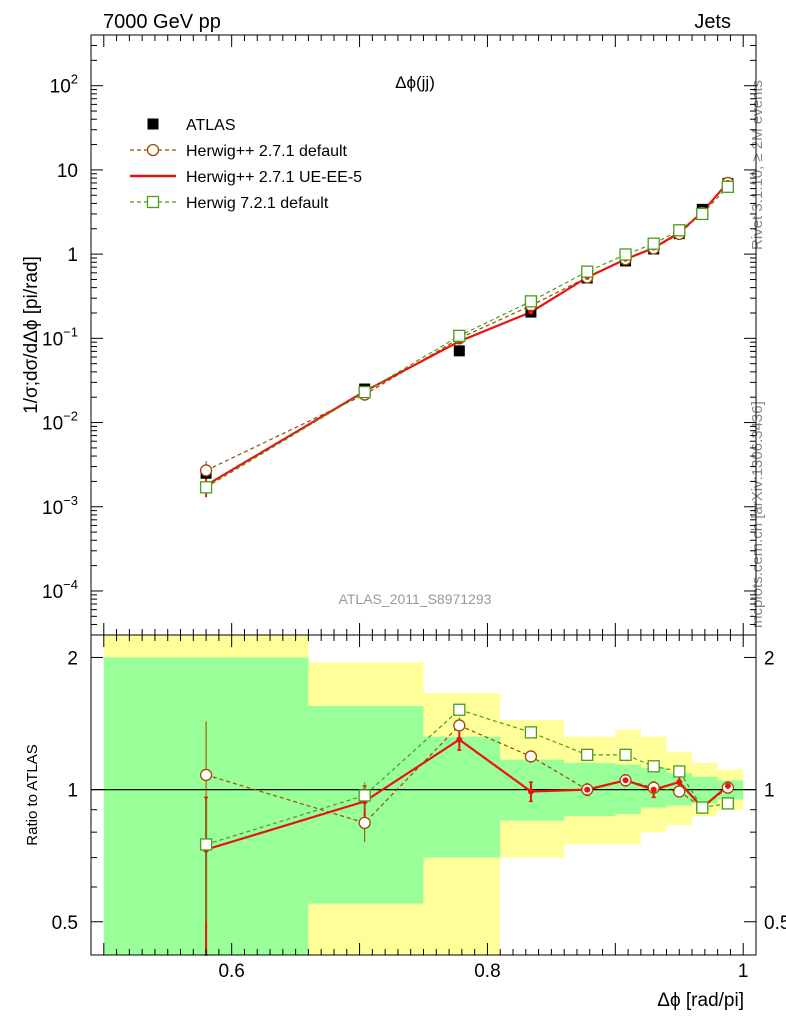 Image resolution: width=786 pixels, height=1024 pixels. Describe the element at coordinates (757, 514) in the screenshot. I see `mcplots-source-label: mcplots.cern.ch [arXiv:1306.3436]` at that location.